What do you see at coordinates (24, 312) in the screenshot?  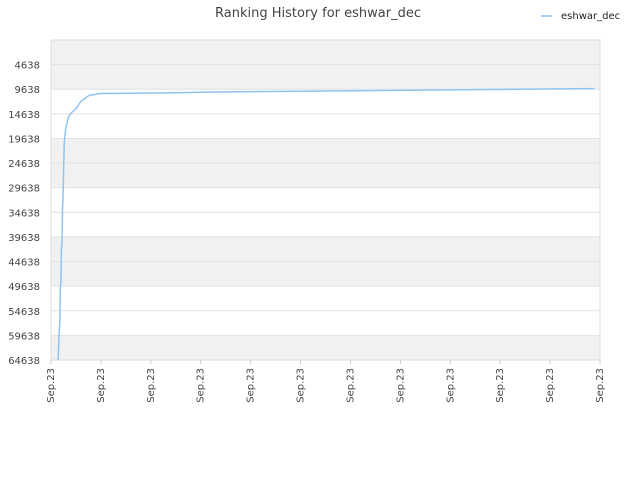 I see `y-tick-label: 54638` at bounding box center [24, 312].